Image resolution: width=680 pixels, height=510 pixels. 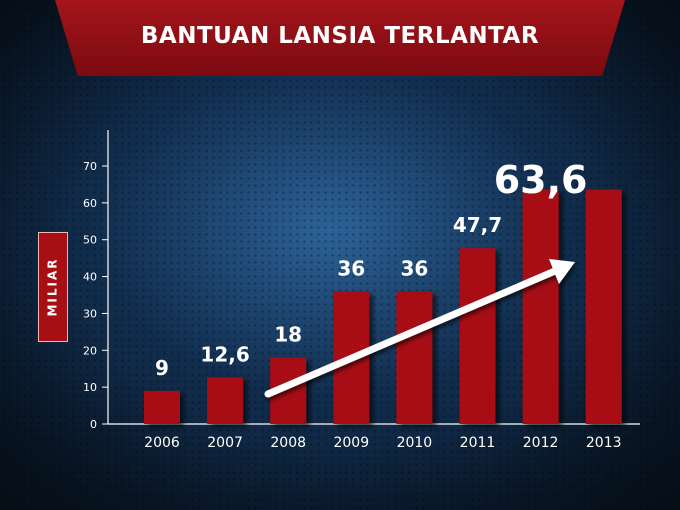 I want to click on y-tick-label: 40, so click(x=90, y=277).